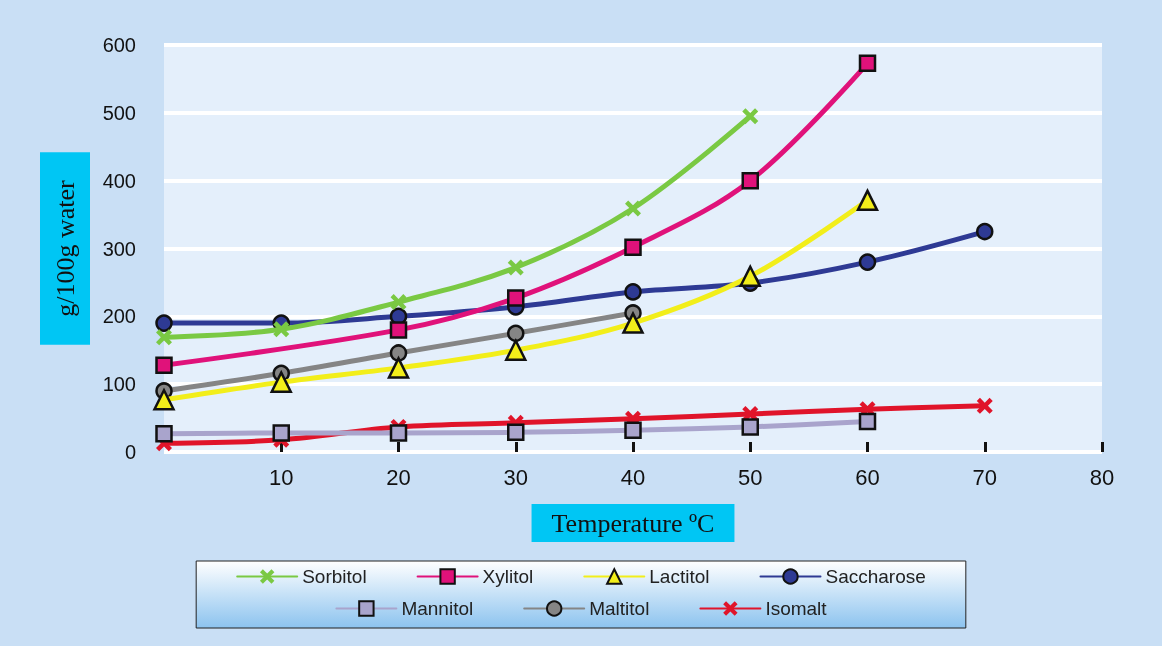  What do you see at coordinates (867, 477) in the screenshot?
I see `x-tick-label: 60` at bounding box center [867, 477].